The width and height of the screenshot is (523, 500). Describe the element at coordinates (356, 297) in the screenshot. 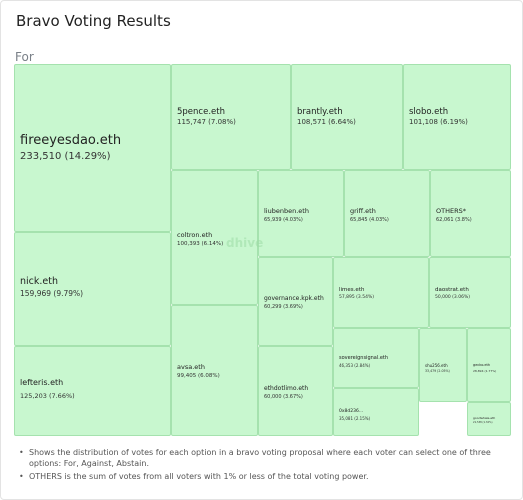

I see `tile-value: 57,895 (3.54%)` at that location.